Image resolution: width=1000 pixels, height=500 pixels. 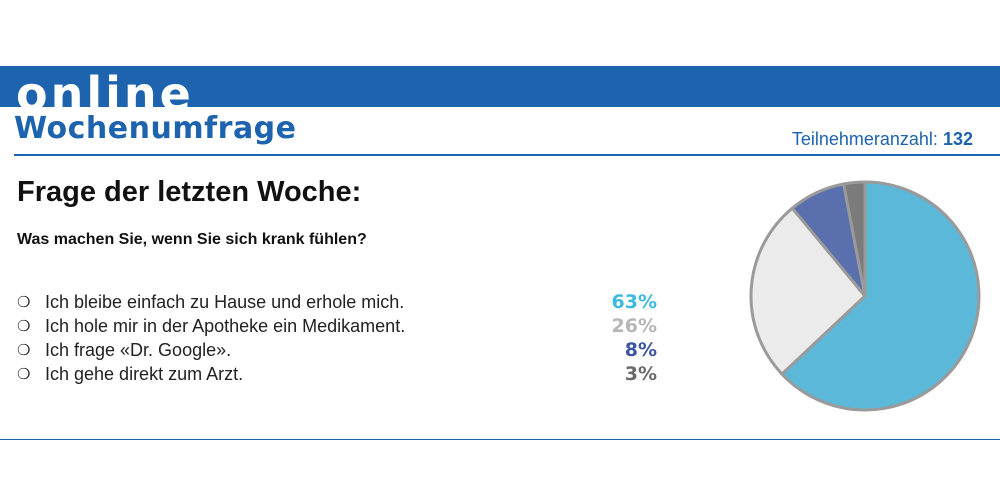 I want to click on participant-count: Teilnehmeranzahl: 132, so click(x=882, y=139).